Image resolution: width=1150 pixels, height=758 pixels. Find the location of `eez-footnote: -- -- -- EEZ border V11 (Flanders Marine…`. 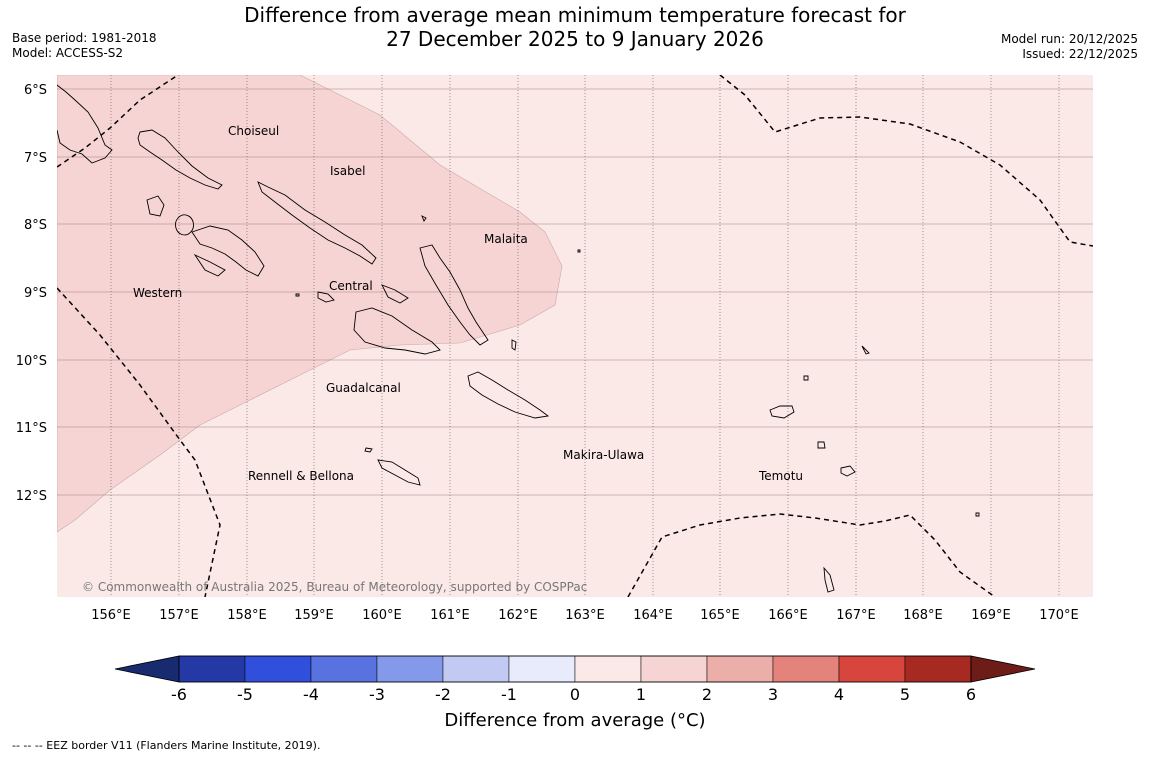

eez-footnote: -- -- -- EEZ border V11 (Flanders Marine… is located at coordinates (166, 745).